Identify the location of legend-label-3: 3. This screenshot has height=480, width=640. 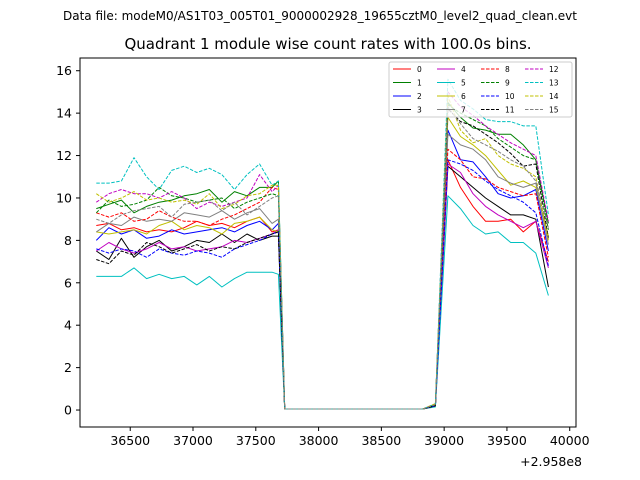
(419, 110).